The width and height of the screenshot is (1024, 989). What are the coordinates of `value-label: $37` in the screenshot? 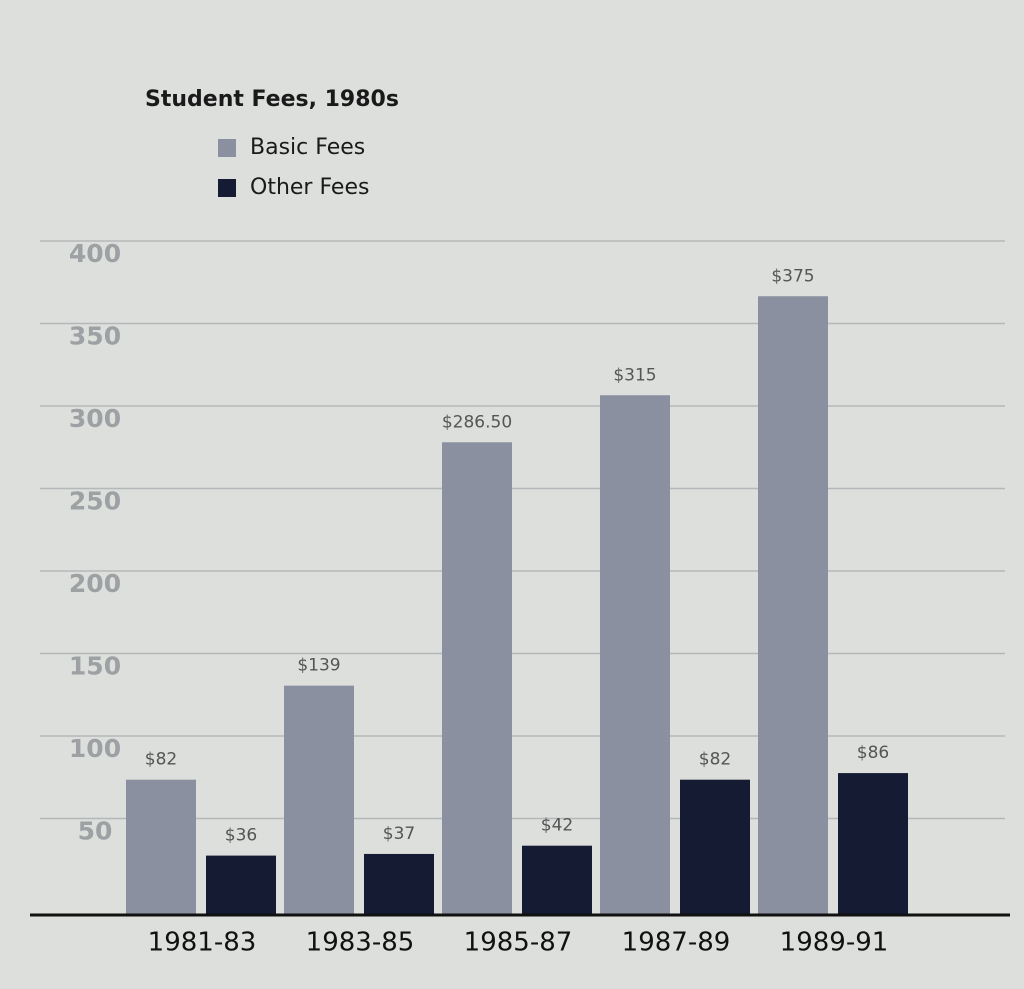 It's located at (399, 834).